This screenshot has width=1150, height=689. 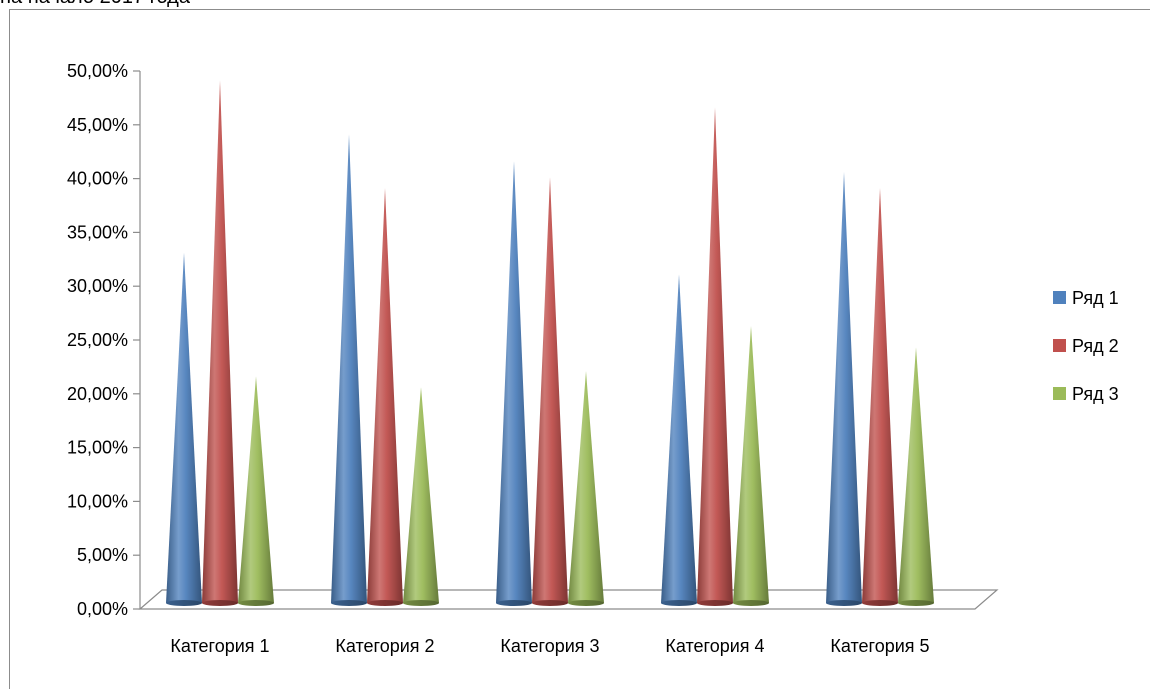 What do you see at coordinates (95, 4) in the screenshot?
I see `chart-title-cut: на начало 2017 года` at bounding box center [95, 4].